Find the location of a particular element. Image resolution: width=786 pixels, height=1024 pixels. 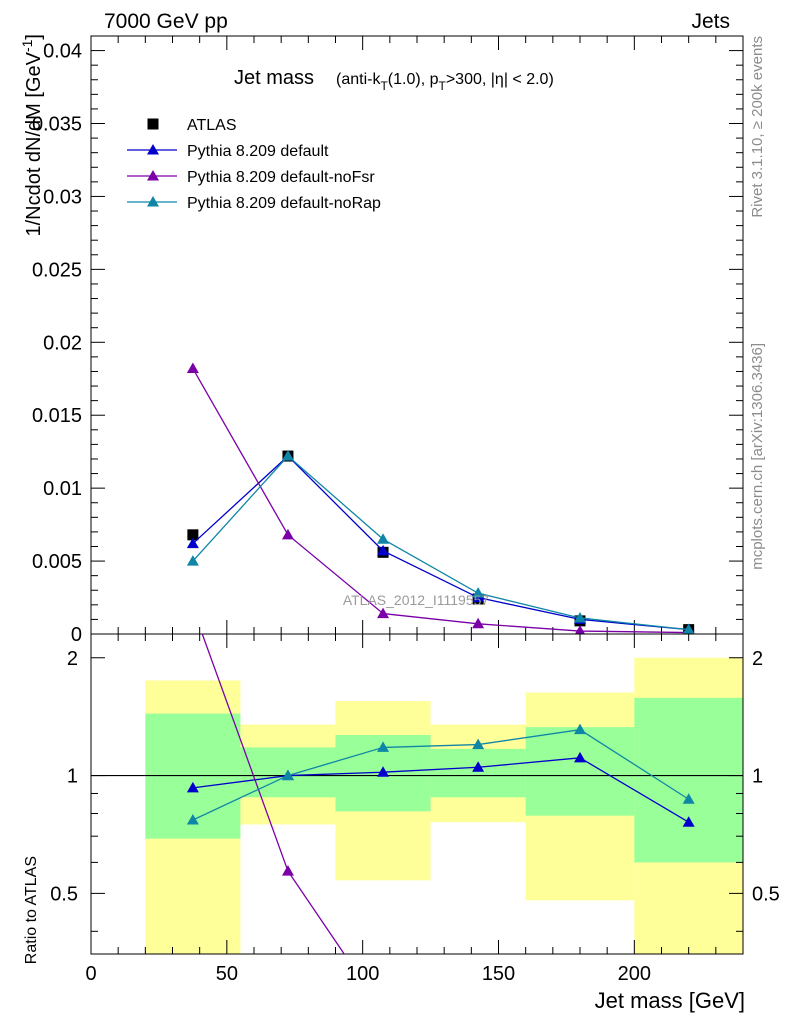

legend-marker-pythia-8-209-default is located at coordinates (153, 149).